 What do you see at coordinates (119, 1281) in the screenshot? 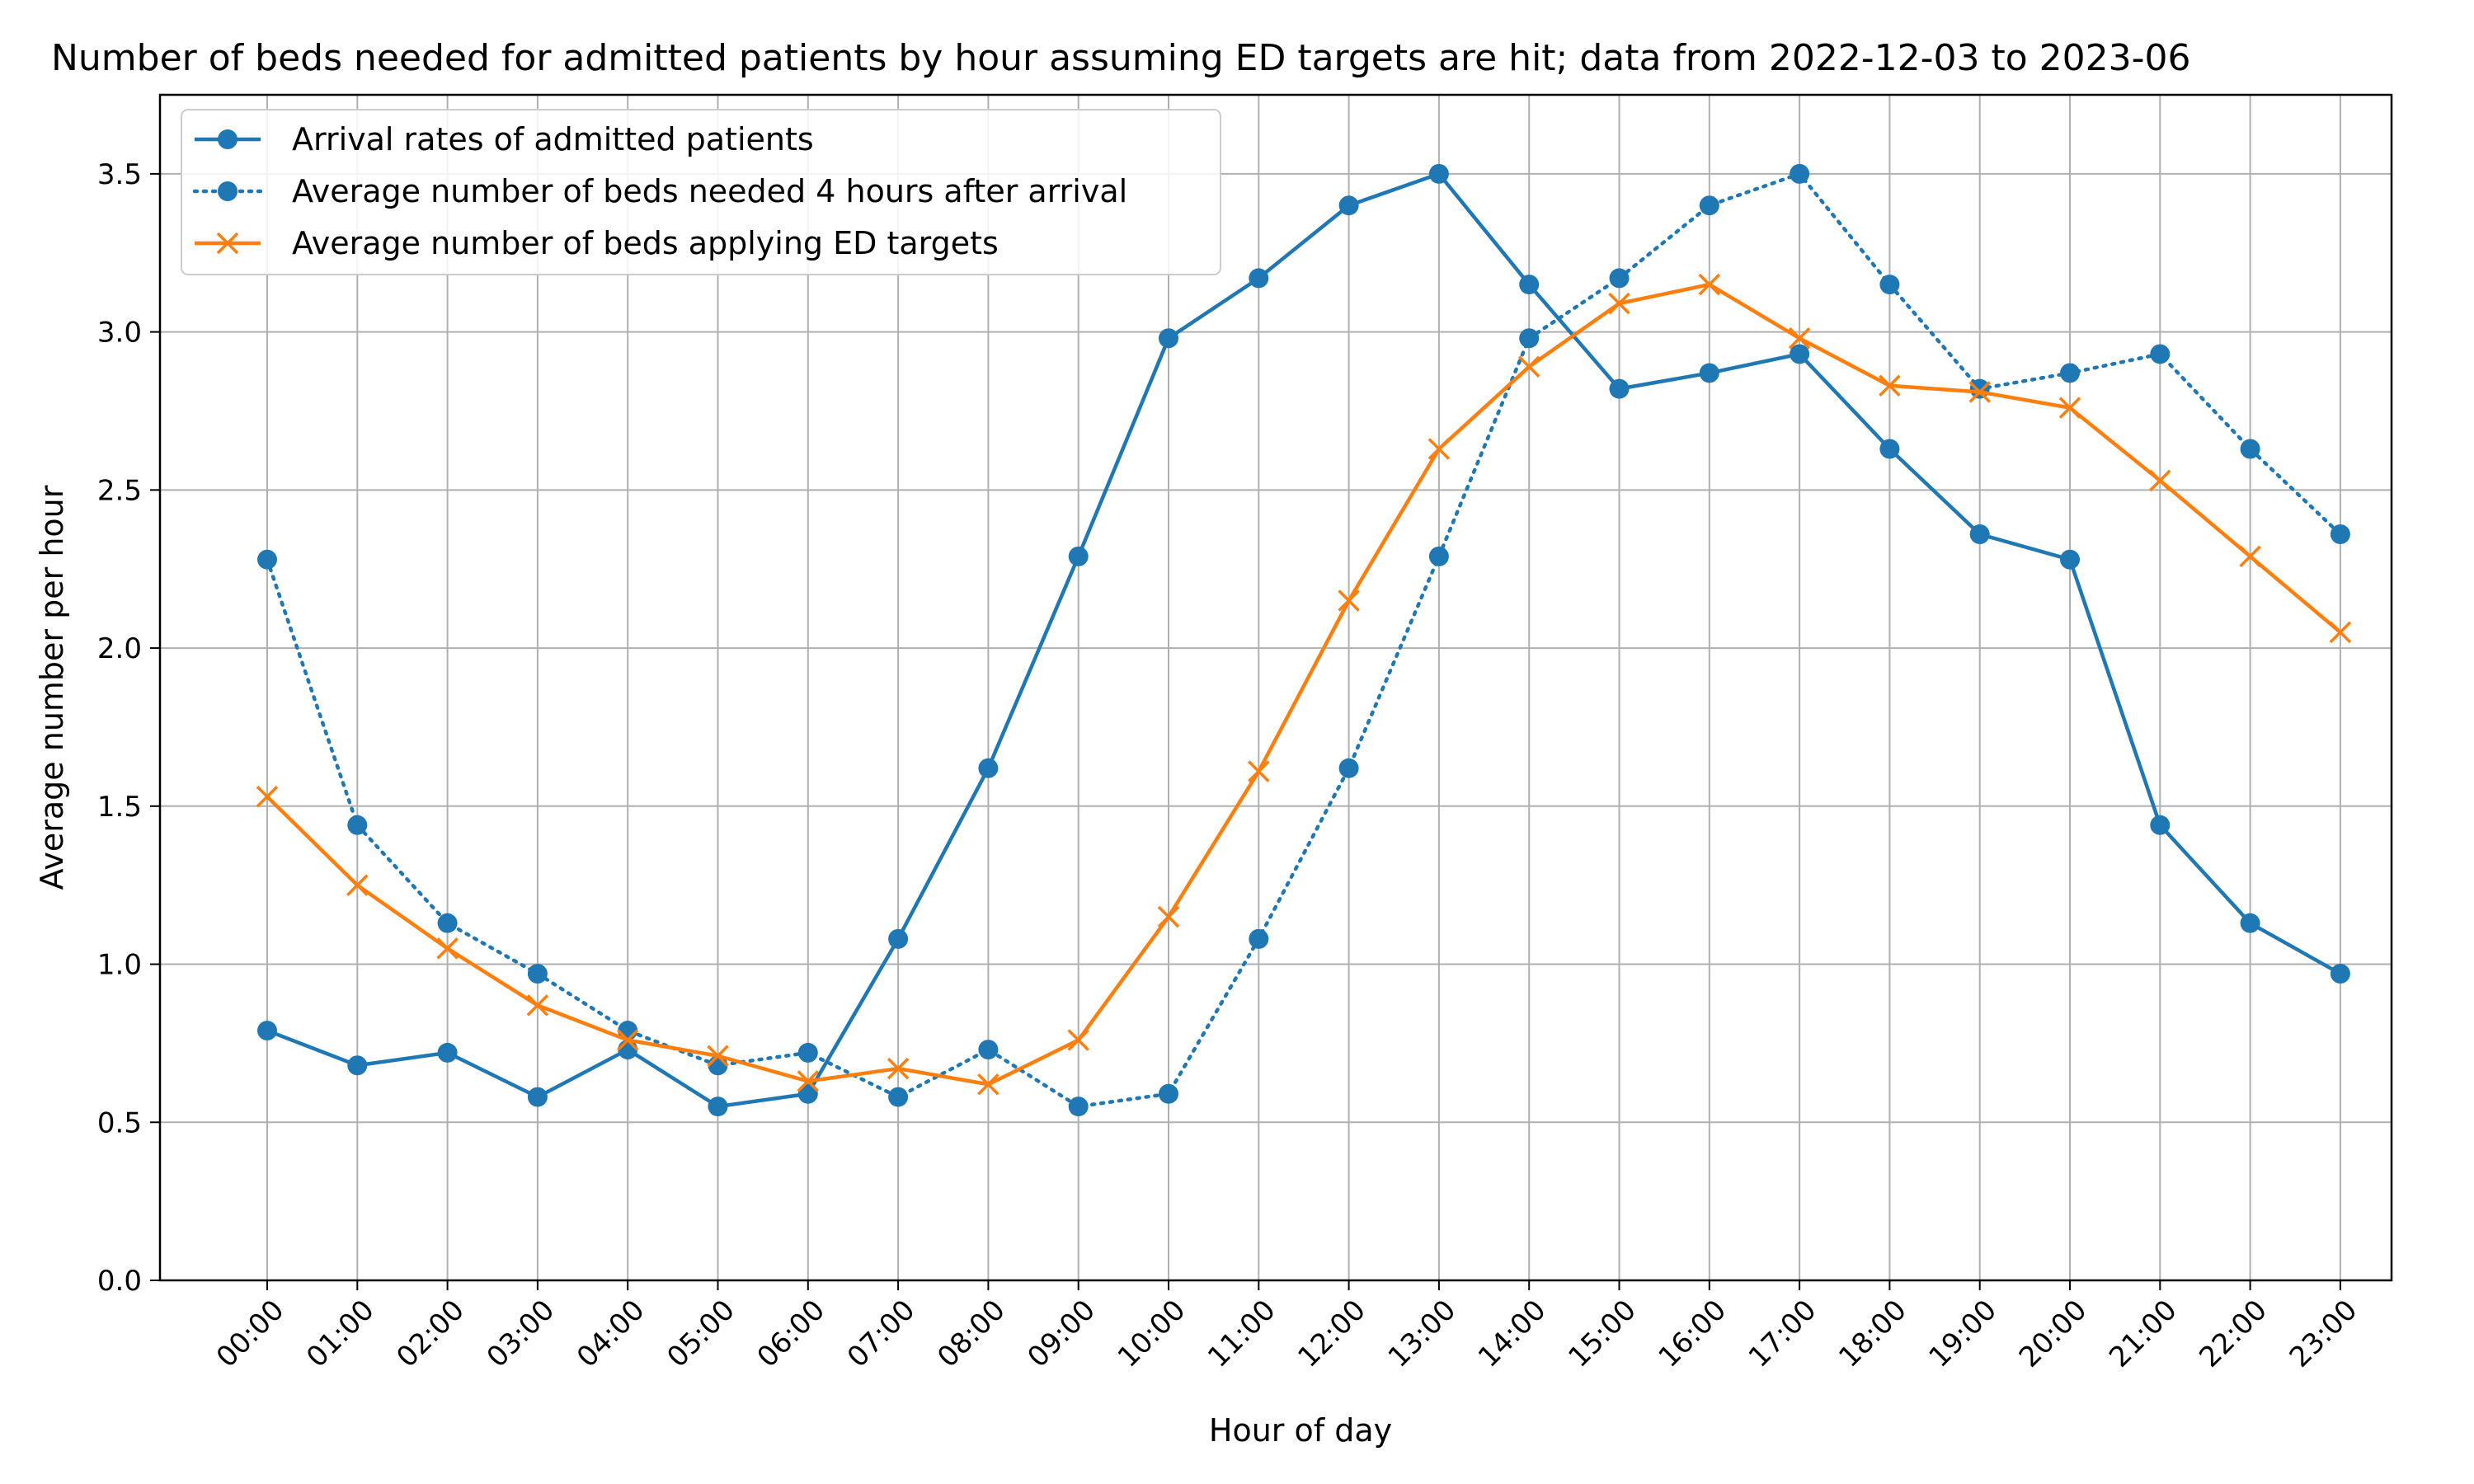
I see `y-tick-label: 0.0` at bounding box center [119, 1281].